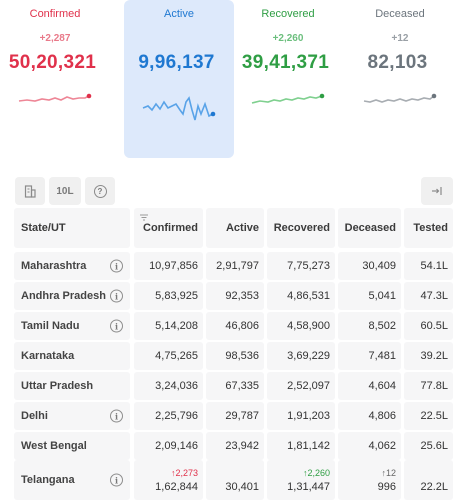  What do you see at coordinates (168, 480) in the screenshot?
I see `confirmed-cell: ↑2,273 1,62,844` at bounding box center [168, 480].